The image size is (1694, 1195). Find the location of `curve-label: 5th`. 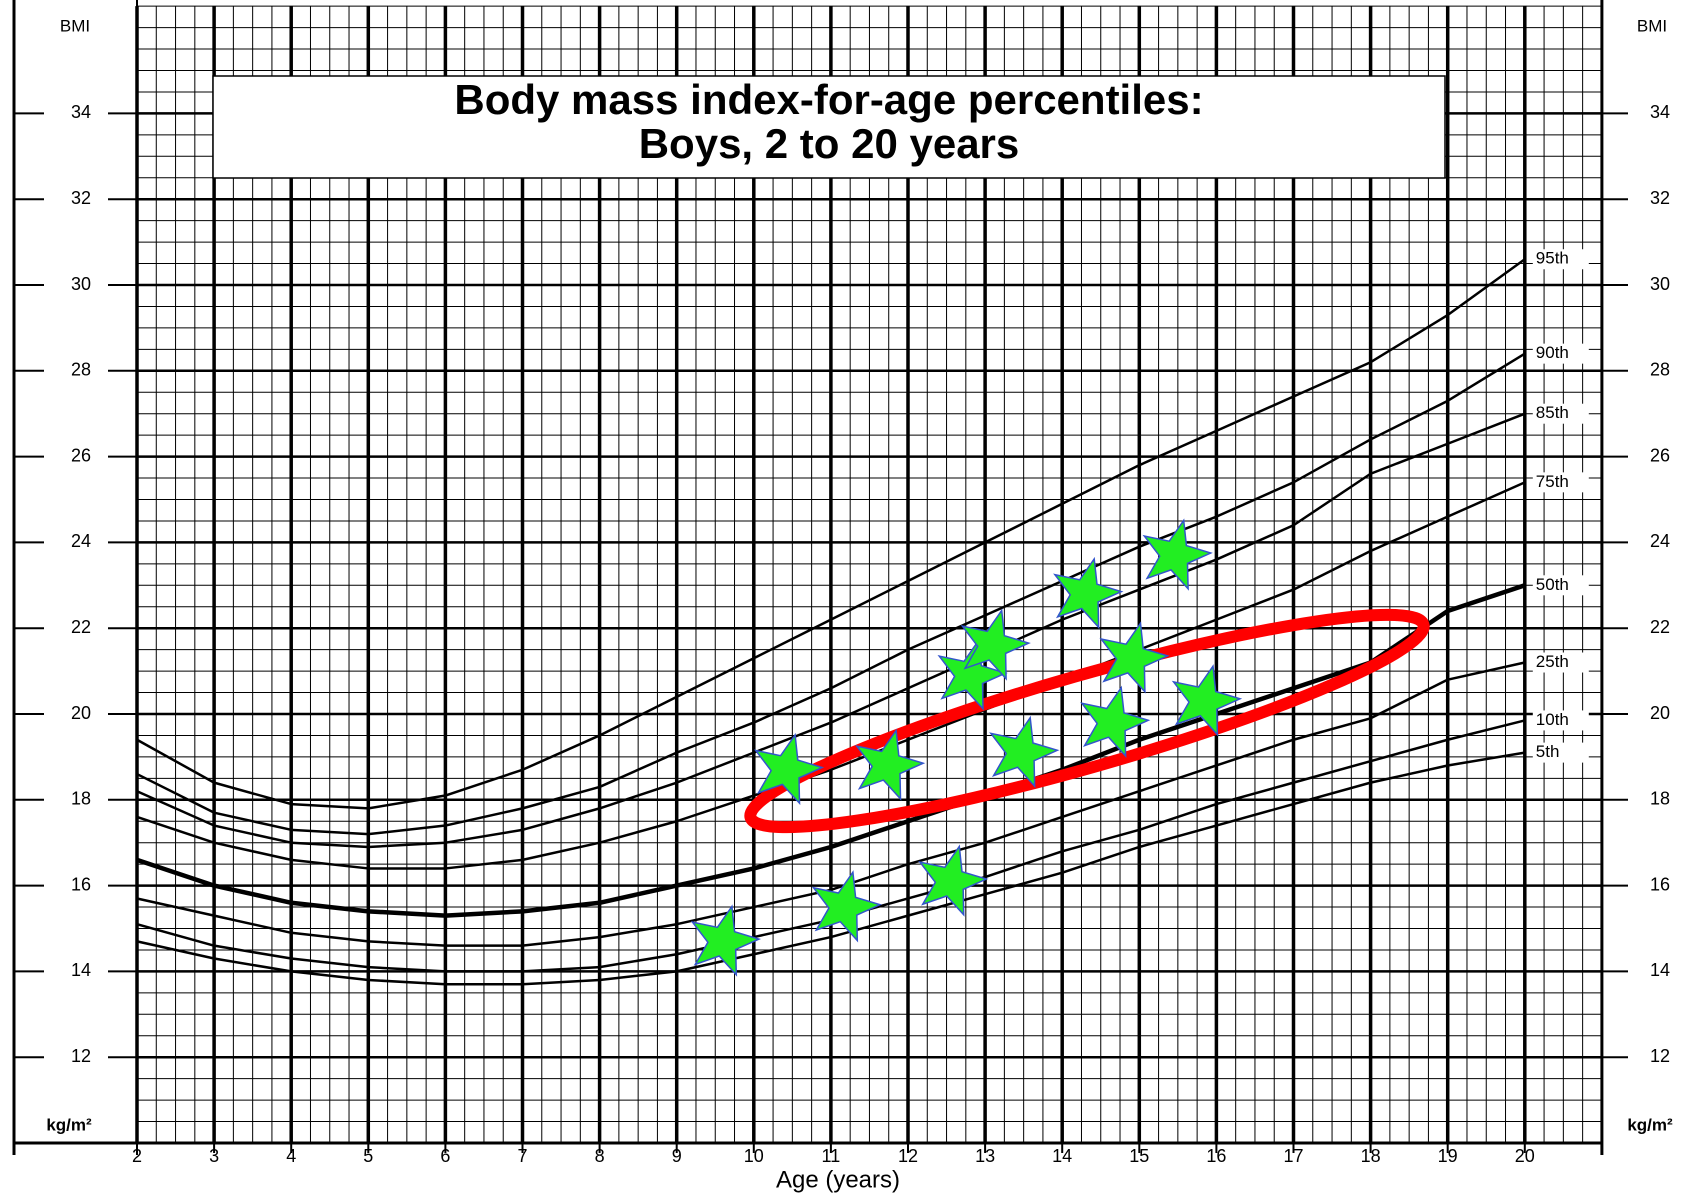

curve-label: 5th is located at coordinates (1548, 751).